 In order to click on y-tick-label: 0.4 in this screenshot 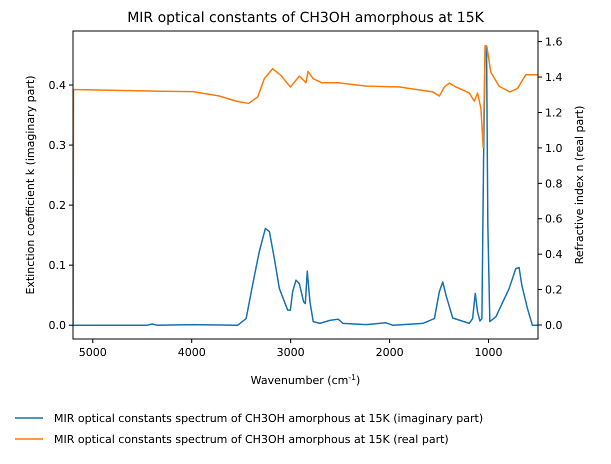, I will do `click(57, 85)`.